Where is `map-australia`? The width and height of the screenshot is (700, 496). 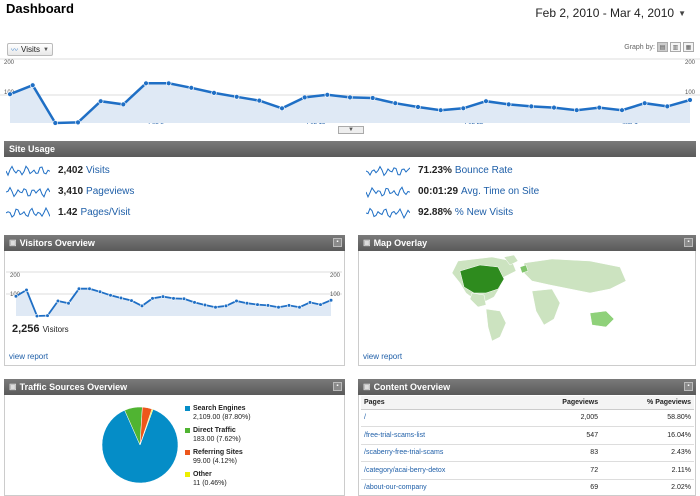 map-australia is located at coordinates (602, 319).